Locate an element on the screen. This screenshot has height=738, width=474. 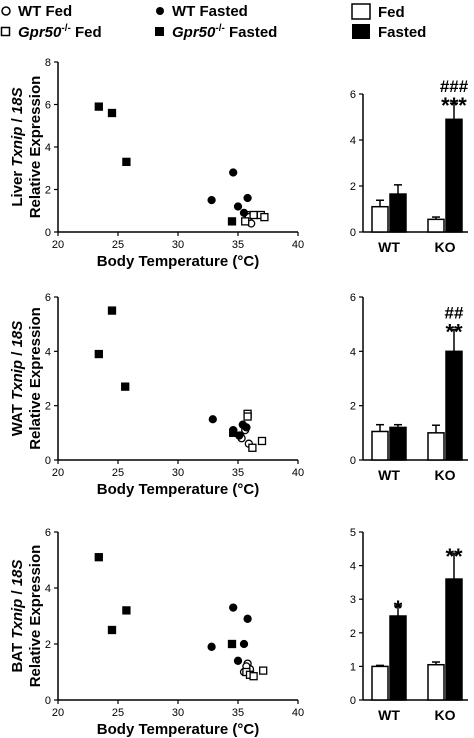
legend-label: Fed is located at coordinates (391, 12).